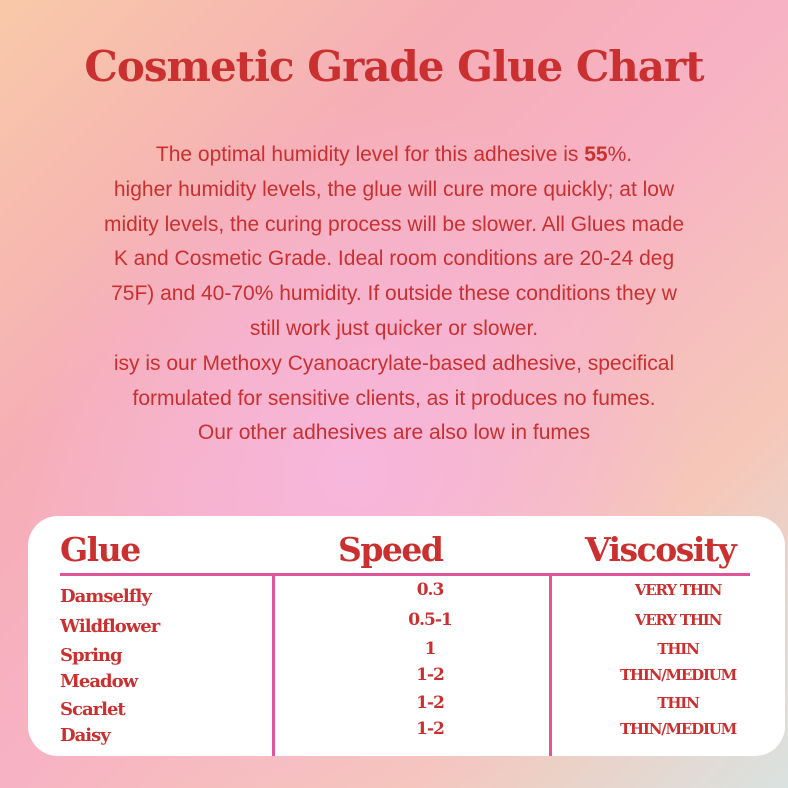 The height and width of the screenshot is (788, 788). What do you see at coordinates (394, 328) in the screenshot?
I see `text-line: still work just quicker or slower.` at bounding box center [394, 328].